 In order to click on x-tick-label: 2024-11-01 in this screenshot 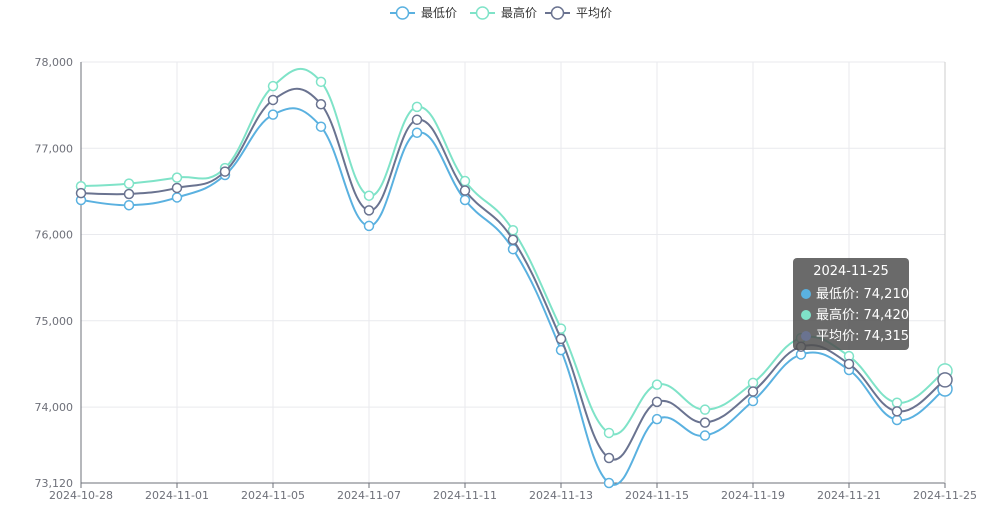, I will do `click(177, 495)`.